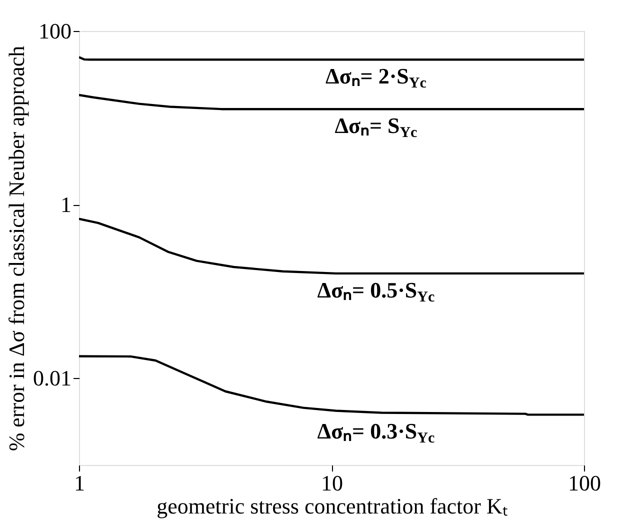  What do you see at coordinates (55, 31) in the screenshot?
I see `y-tick-label: 100` at bounding box center [55, 31].